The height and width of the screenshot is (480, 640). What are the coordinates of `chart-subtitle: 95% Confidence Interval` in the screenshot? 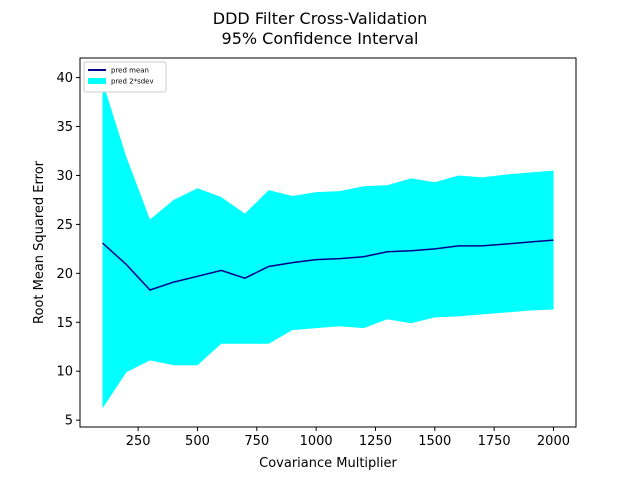 It's located at (320, 38).